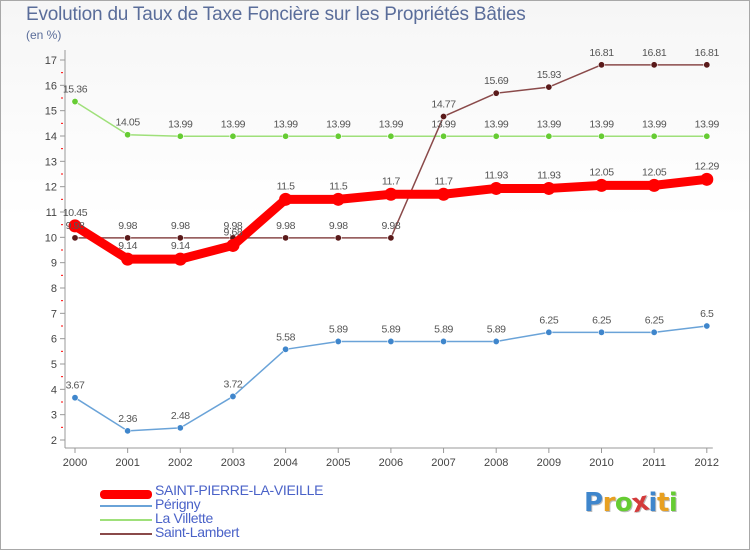 The image size is (750, 550). What do you see at coordinates (286, 186) in the screenshot?
I see `data-label: 11.5` at bounding box center [286, 186].